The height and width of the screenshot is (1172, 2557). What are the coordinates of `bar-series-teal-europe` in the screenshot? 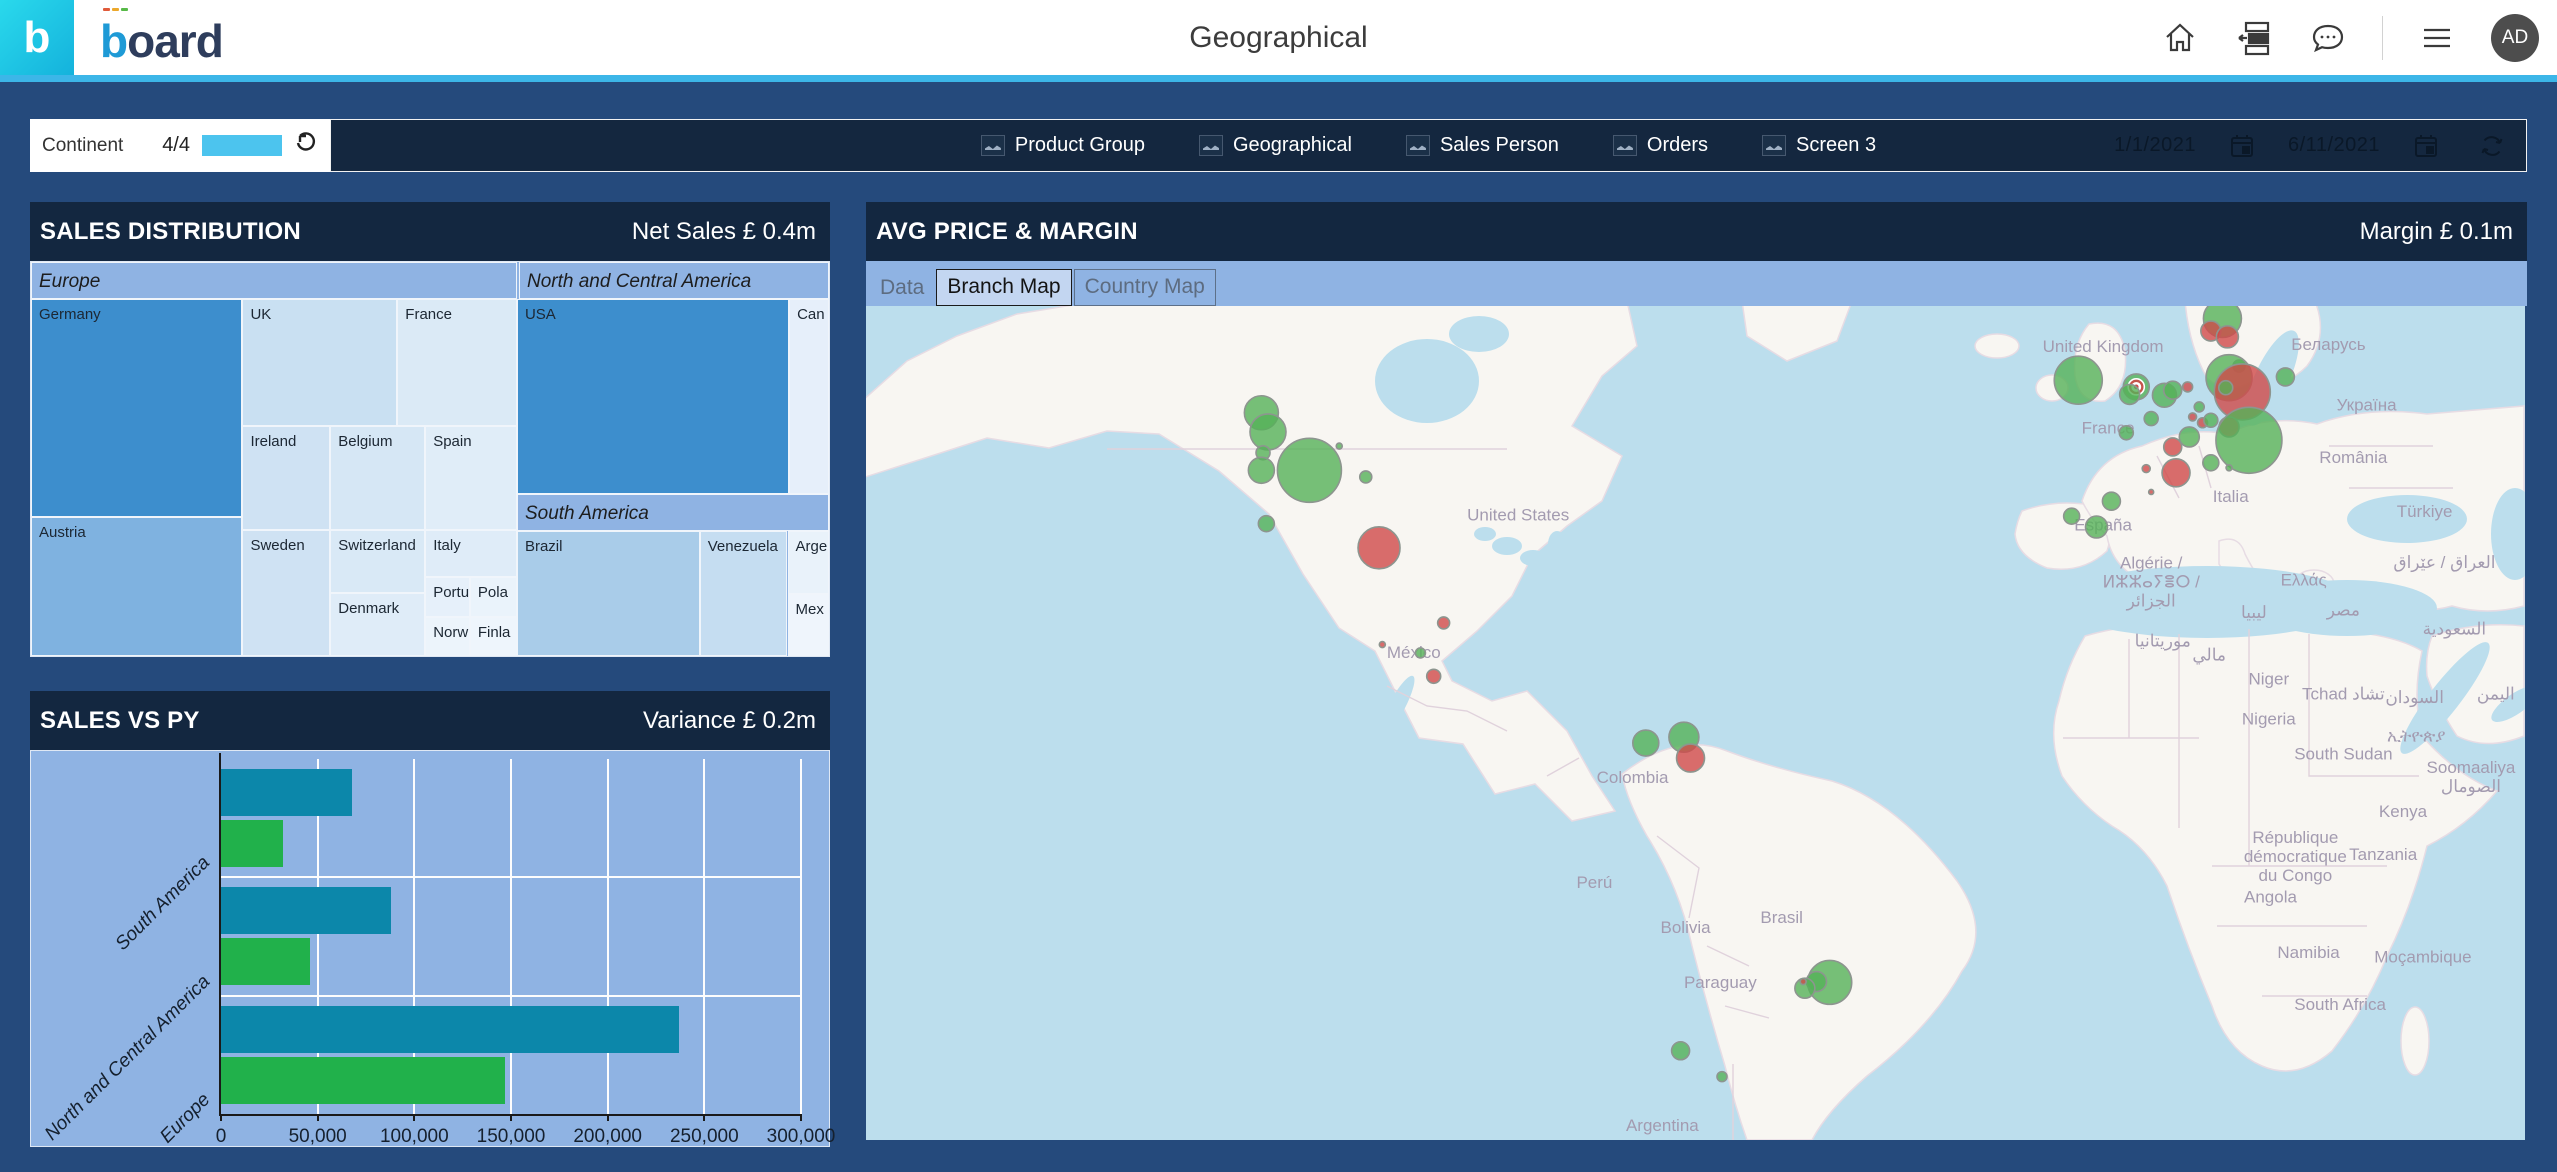 It's located at (450, 1029).